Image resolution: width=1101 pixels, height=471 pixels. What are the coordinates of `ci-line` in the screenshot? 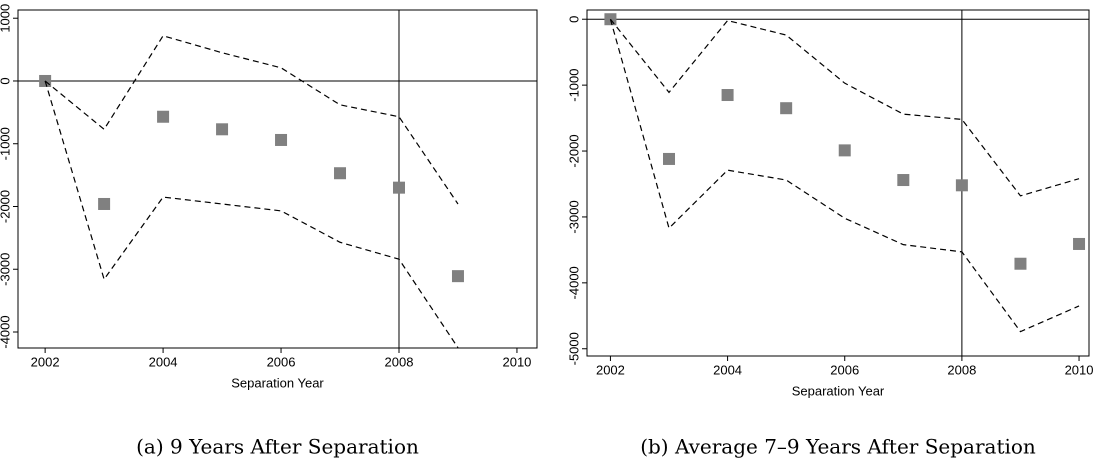 It's located at (251, 120).